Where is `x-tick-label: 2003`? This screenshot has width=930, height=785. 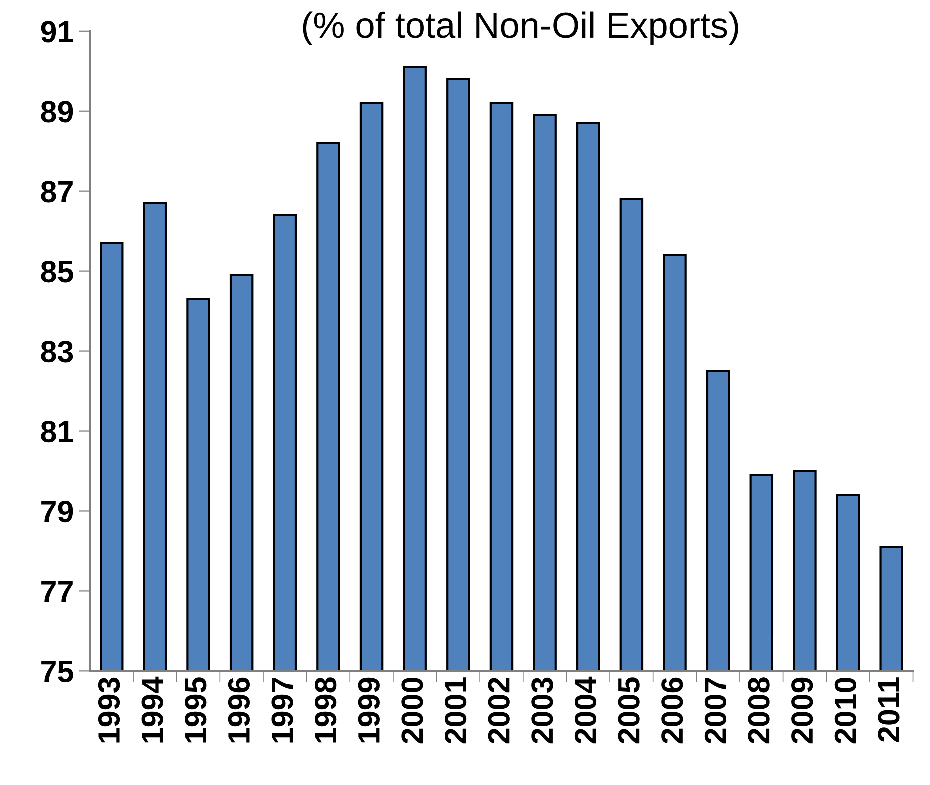 x-tick-label: 2003 is located at coordinates (543, 711).